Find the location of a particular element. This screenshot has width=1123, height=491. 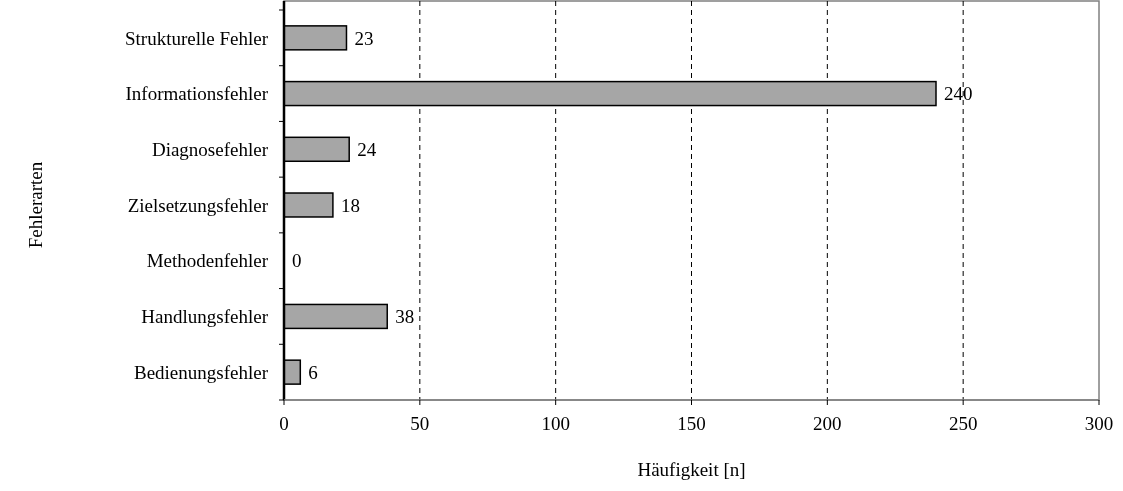

y-axis-title: Fehlerarten is located at coordinates (35, 205).